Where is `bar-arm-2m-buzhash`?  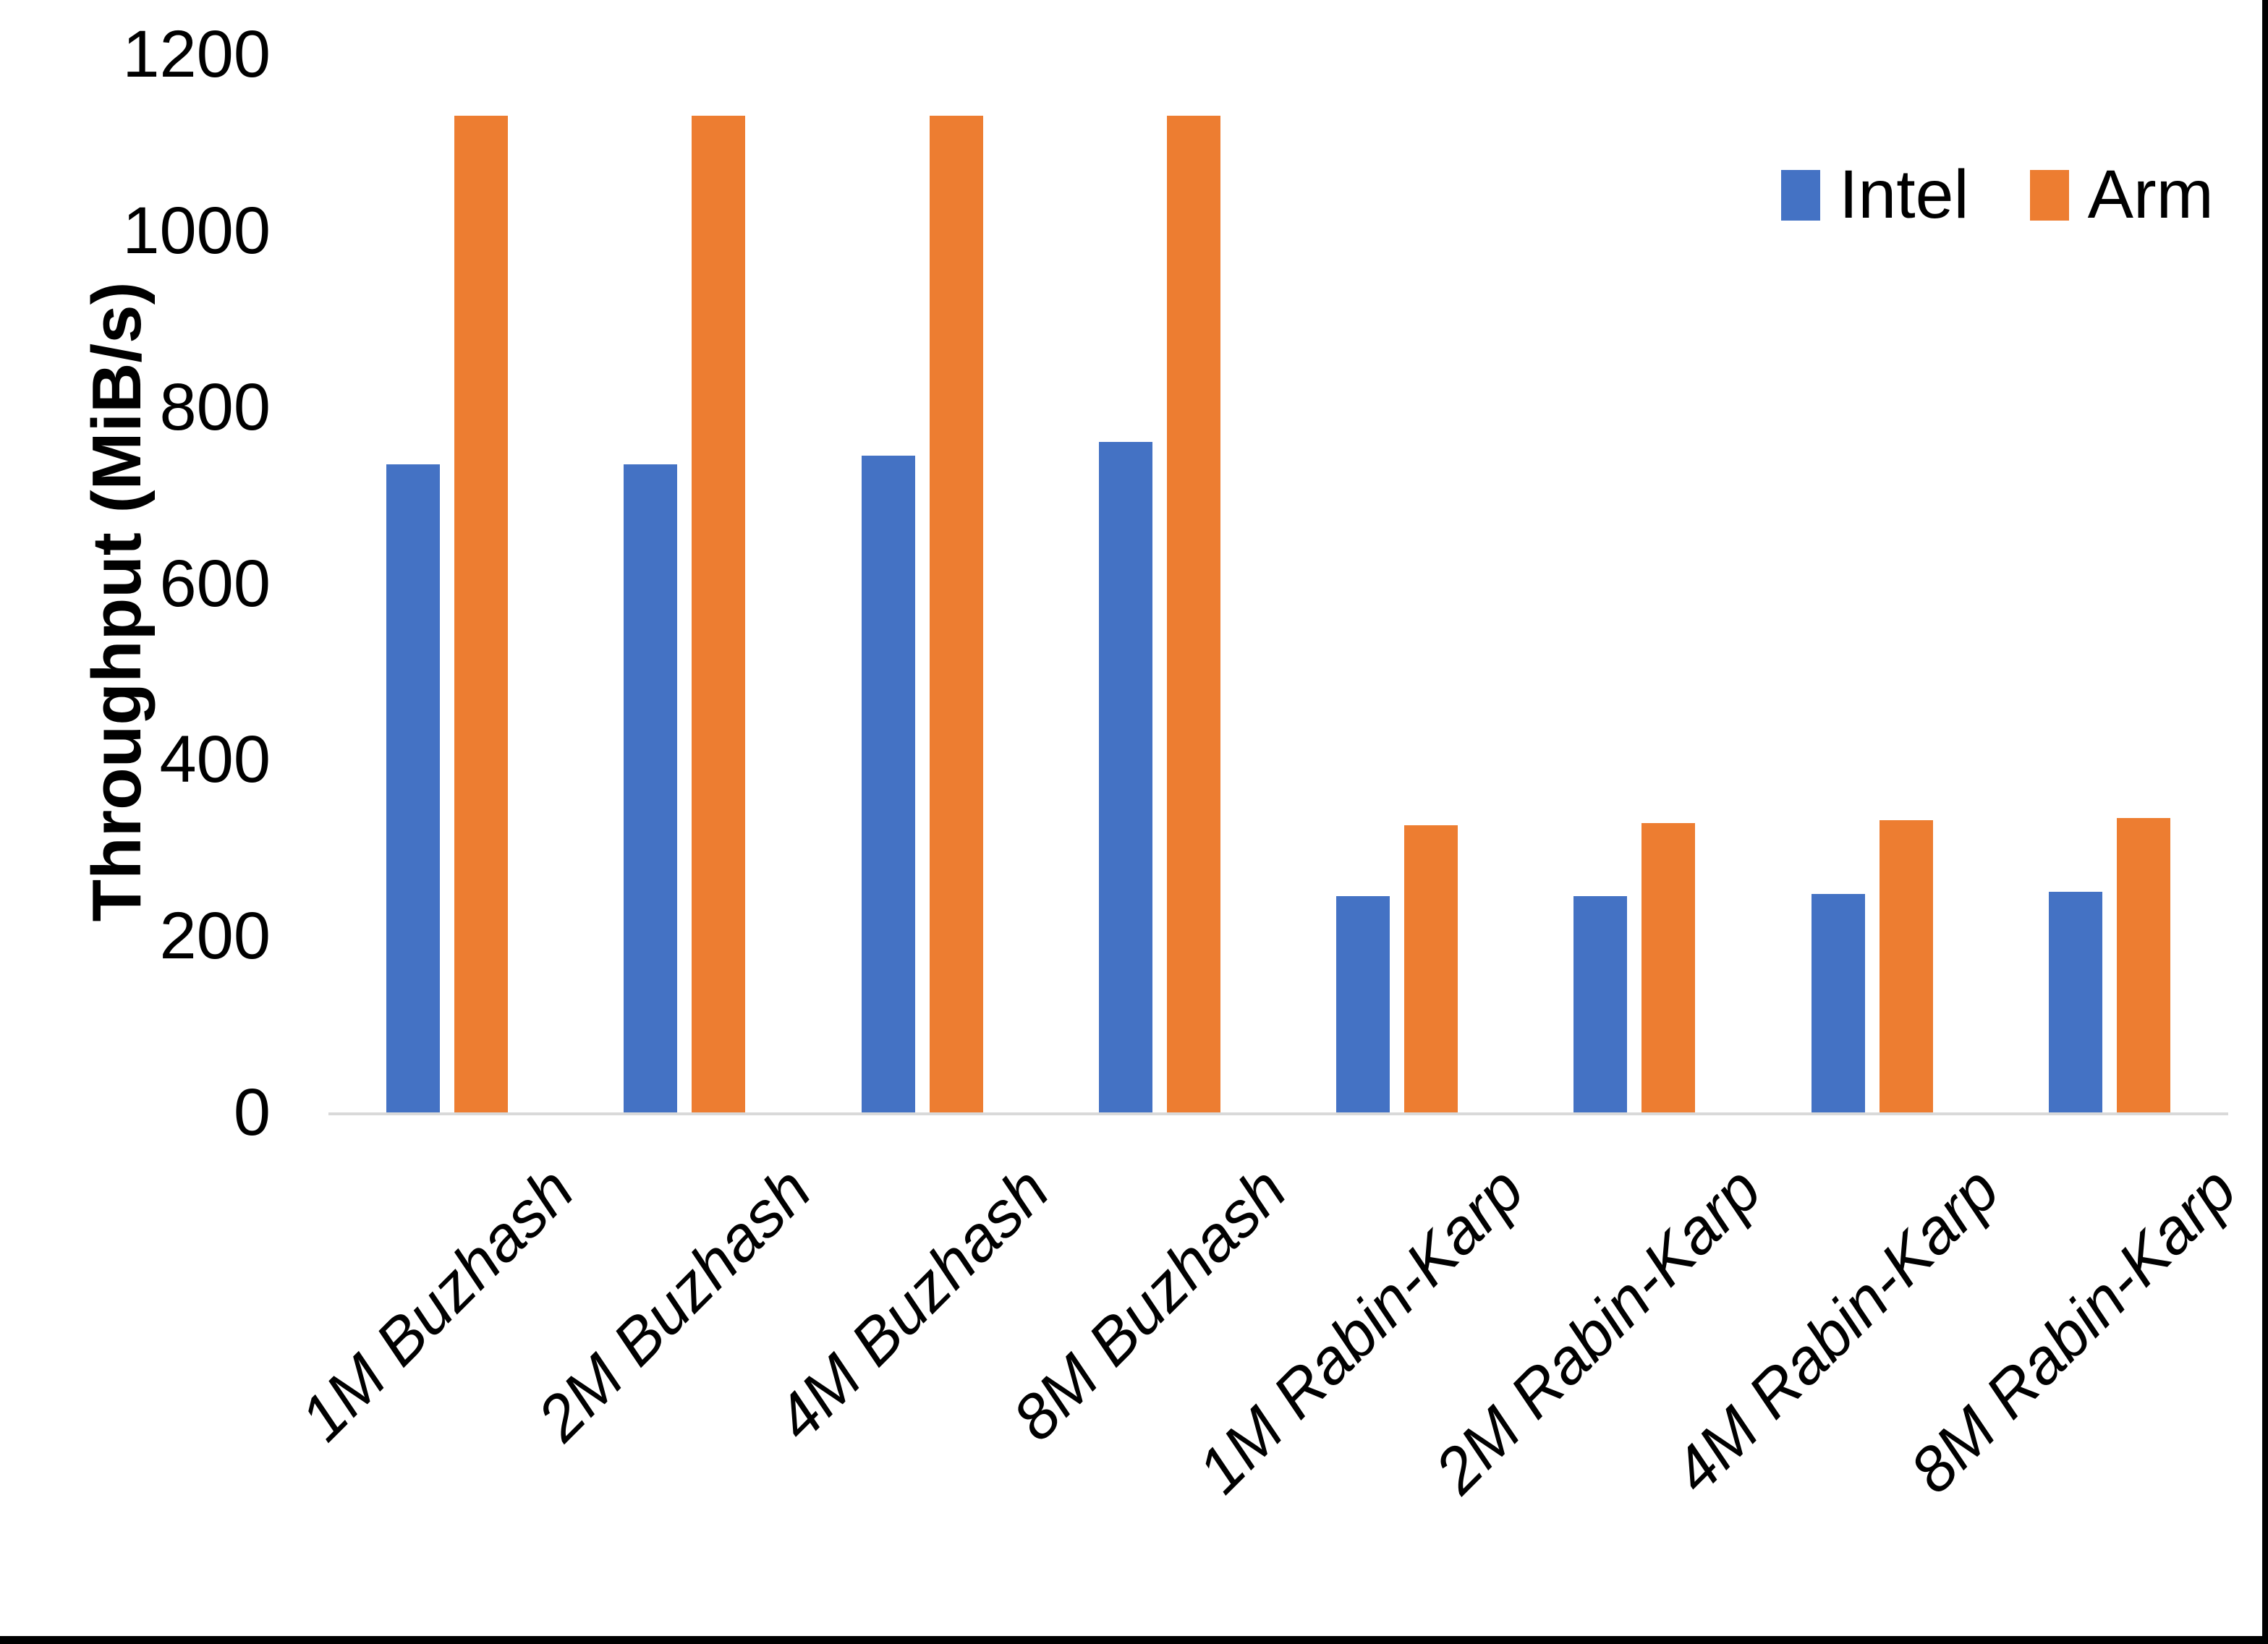
bar-arm-2m-buzhash is located at coordinates (718, 614).